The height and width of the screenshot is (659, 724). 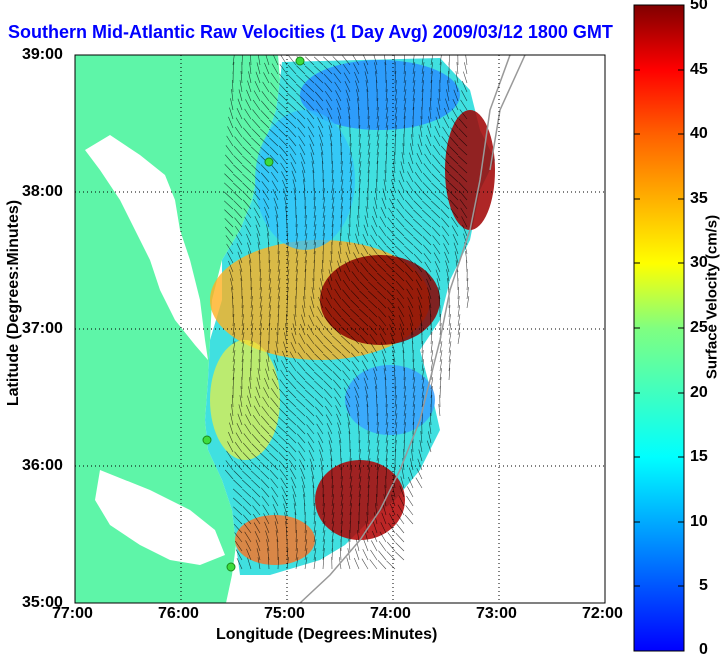 I want to click on y-axis-label: Latitude (Degrees:Minutes), so click(x=13, y=303).